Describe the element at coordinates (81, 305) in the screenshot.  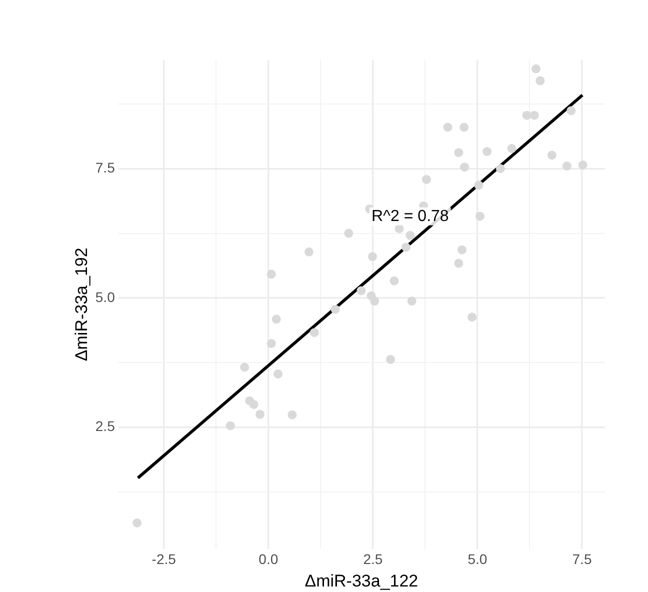
I see `y-axis-title: ΔmiR-33a_192` at that location.